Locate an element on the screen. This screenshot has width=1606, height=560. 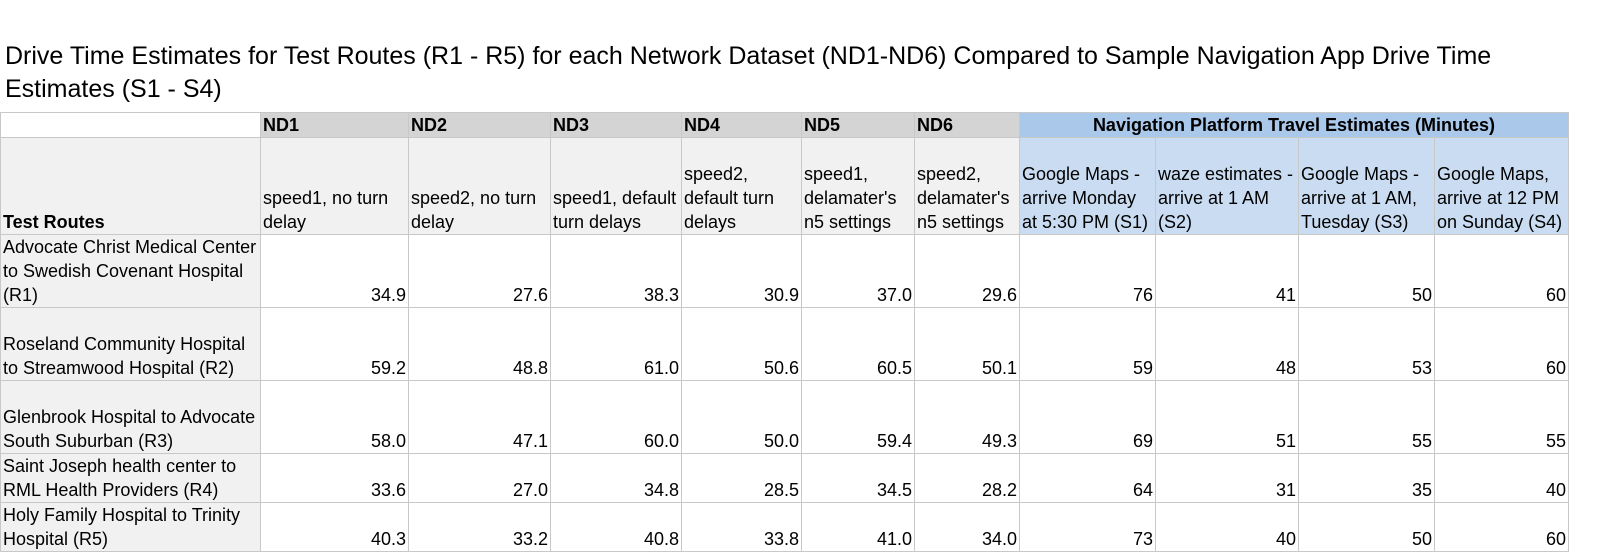
value-cell: 51 is located at coordinates (1227, 417).